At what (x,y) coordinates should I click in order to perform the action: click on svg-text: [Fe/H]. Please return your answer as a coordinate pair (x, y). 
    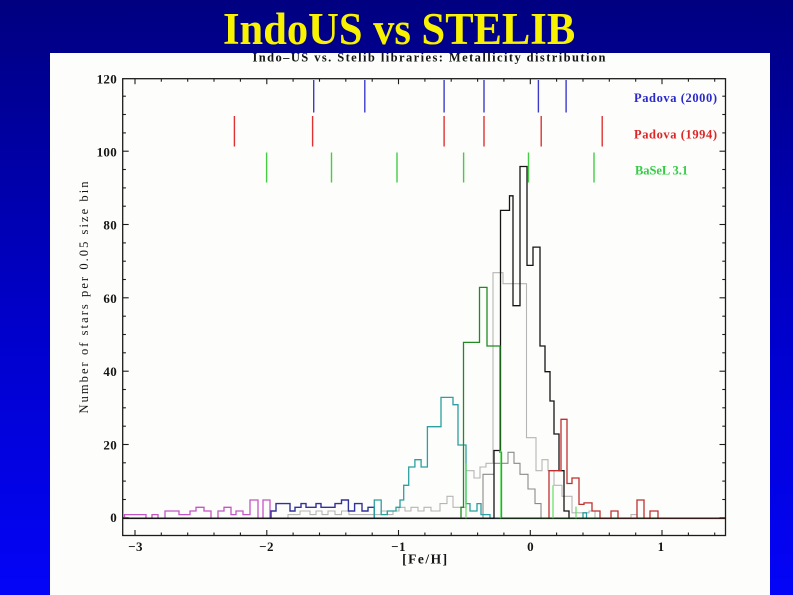
    Looking at the image, I should click on (424, 559).